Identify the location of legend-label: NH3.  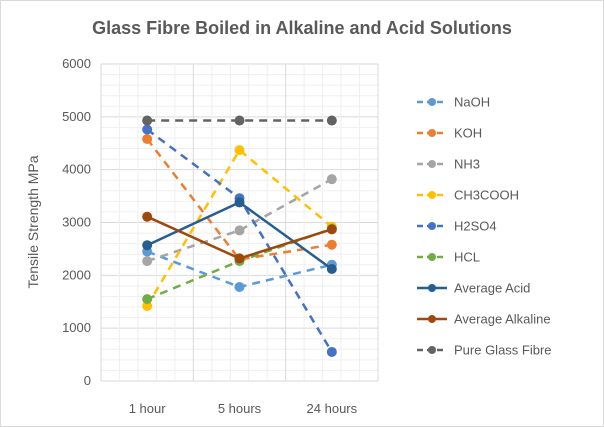
(467, 164).